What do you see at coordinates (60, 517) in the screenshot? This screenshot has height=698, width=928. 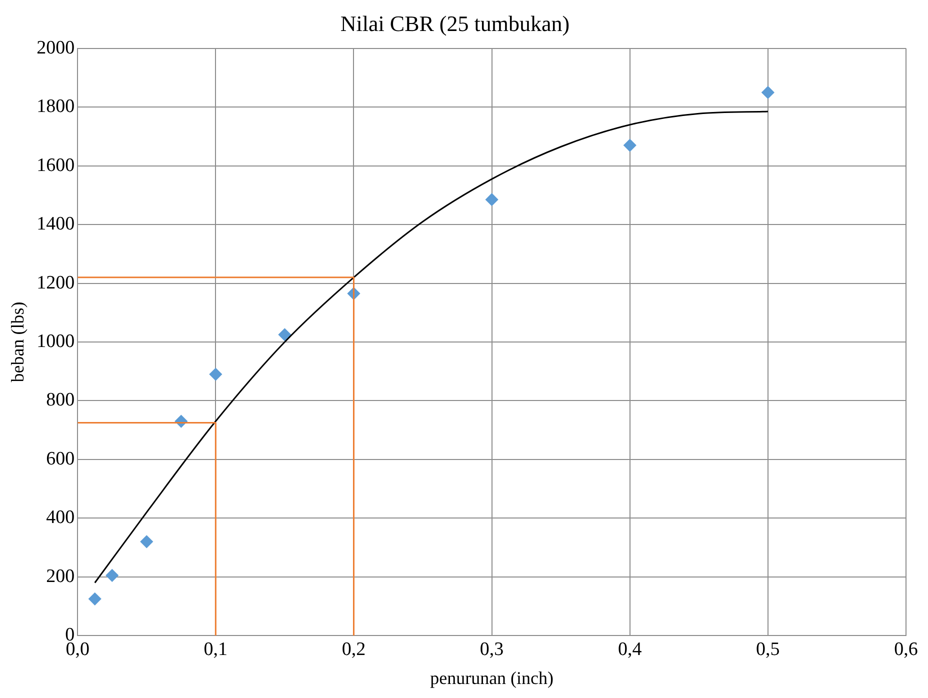 I see `y-tick-label: 400` at bounding box center [60, 517].